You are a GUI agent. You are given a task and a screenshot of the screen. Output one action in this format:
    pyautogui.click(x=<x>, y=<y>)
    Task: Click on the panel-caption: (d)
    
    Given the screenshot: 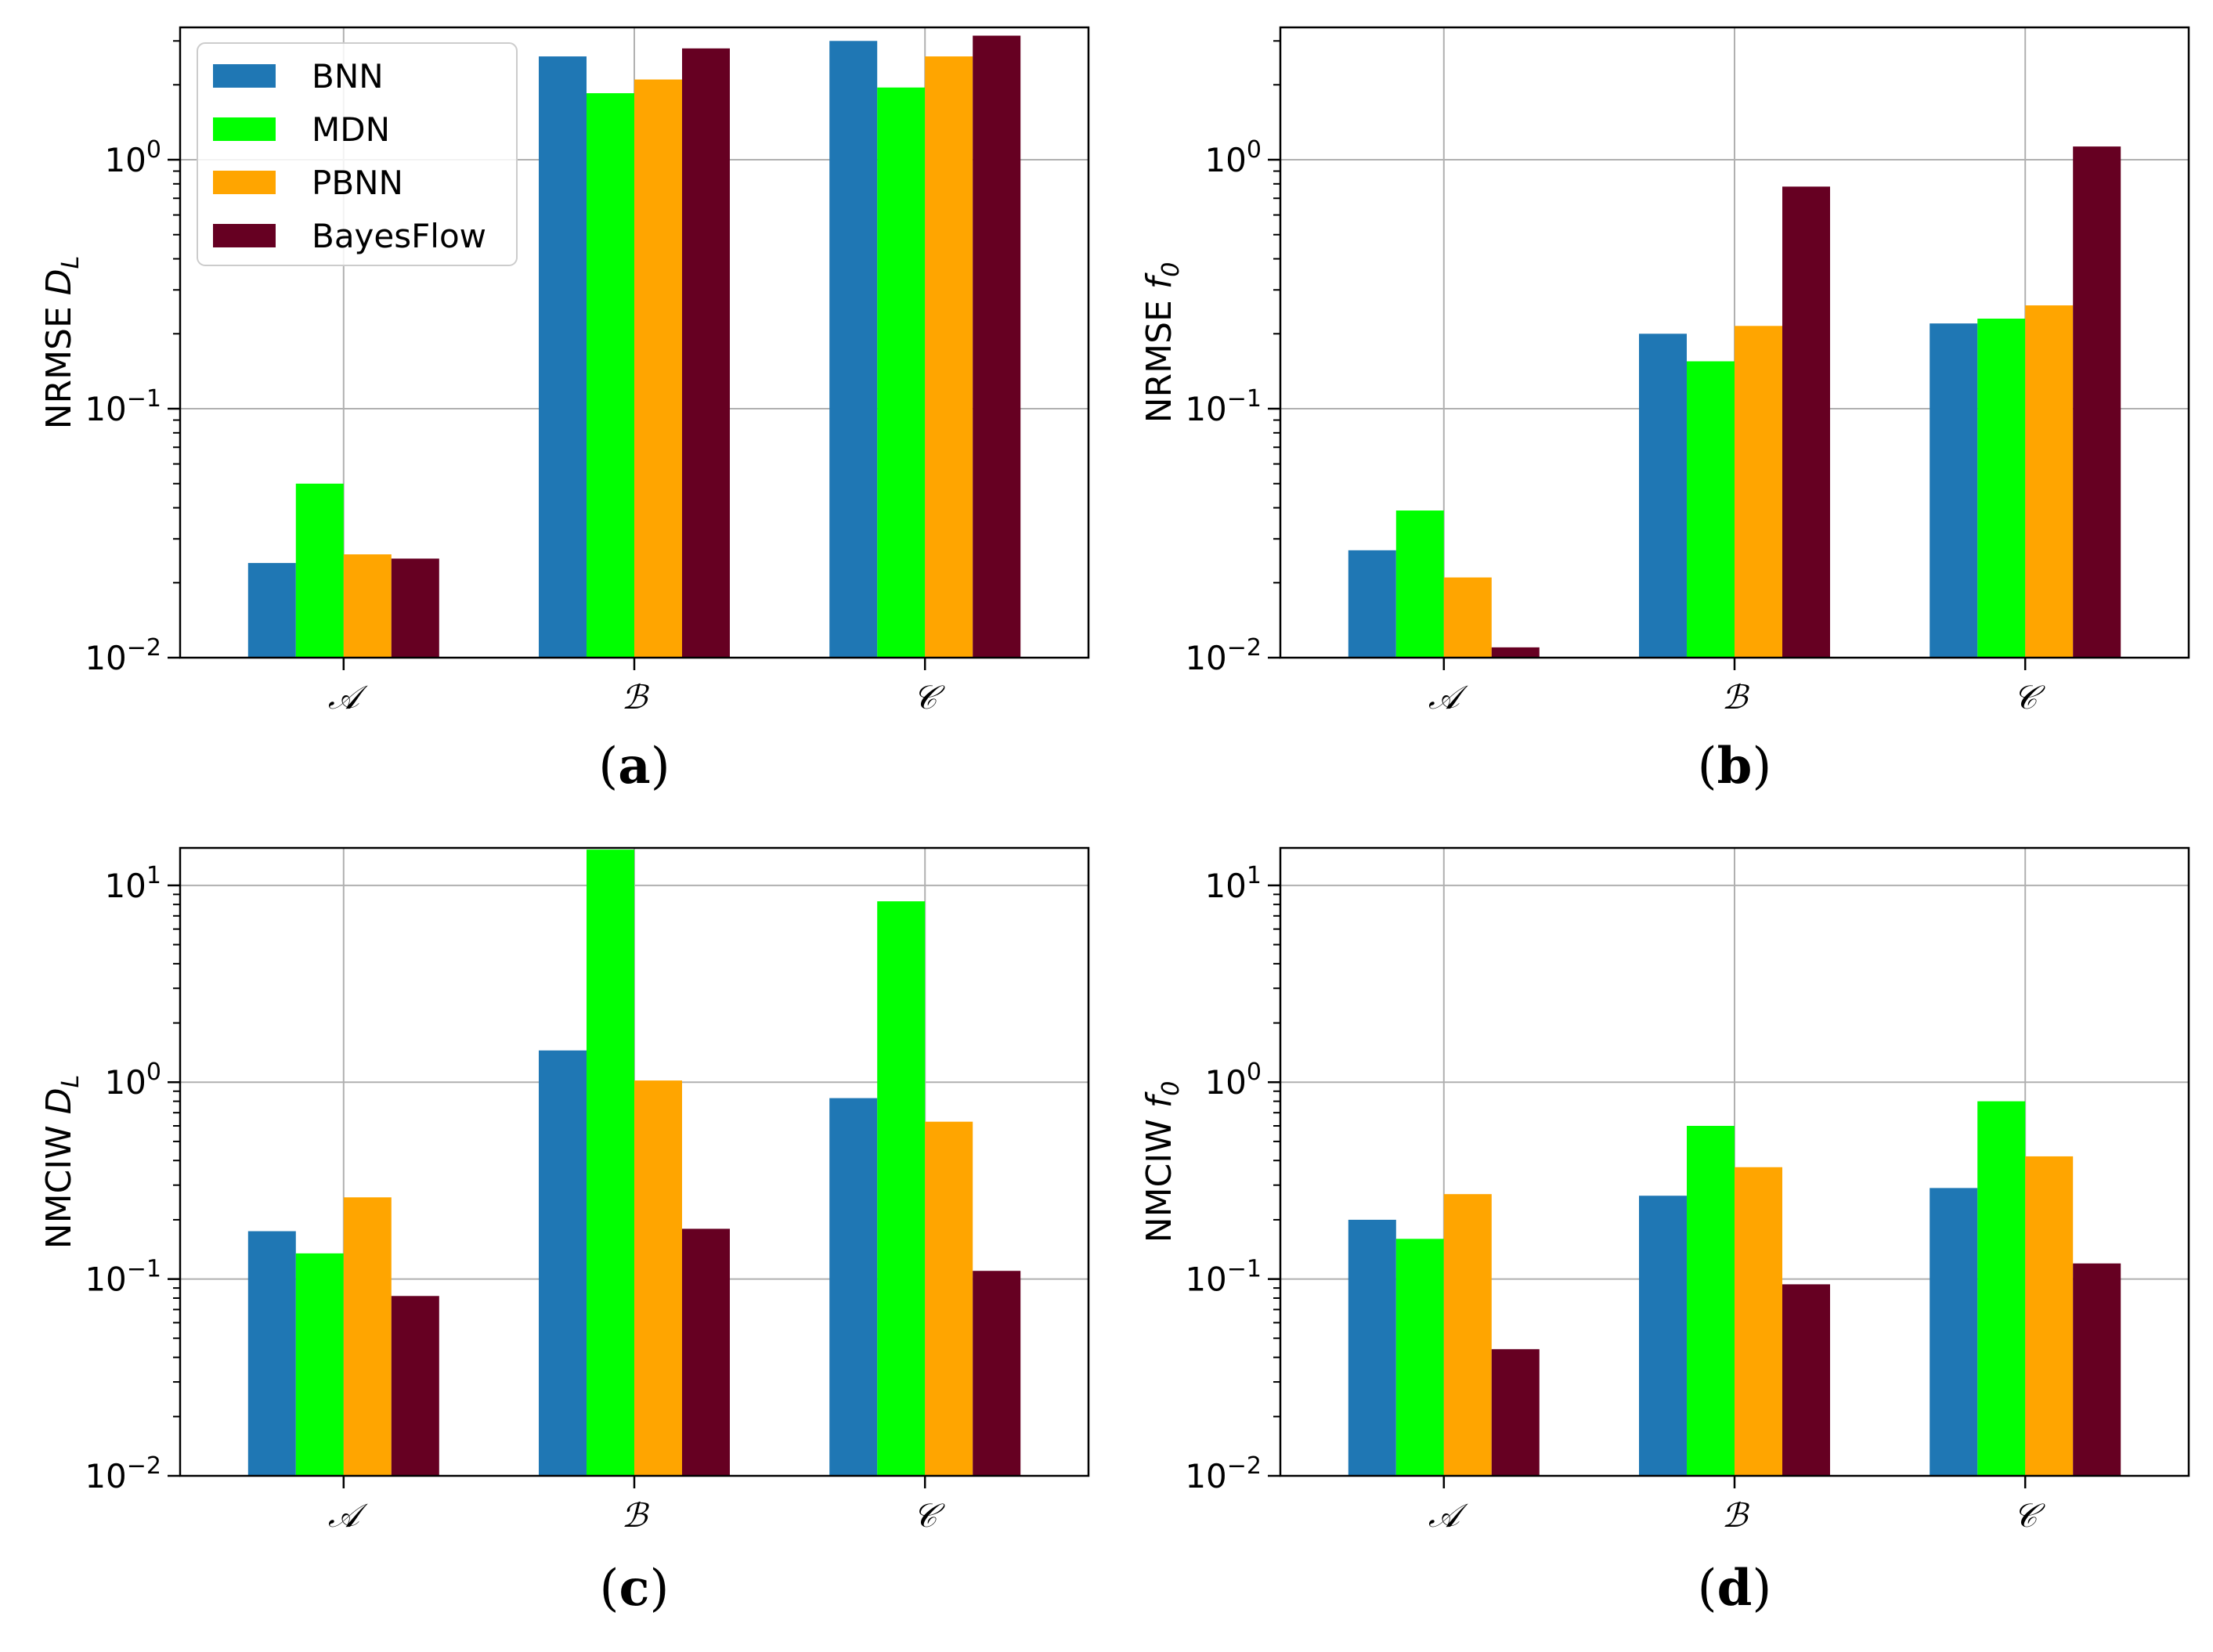 What is the action you would take?
    pyautogui.click(x=1735, y=1588)
    